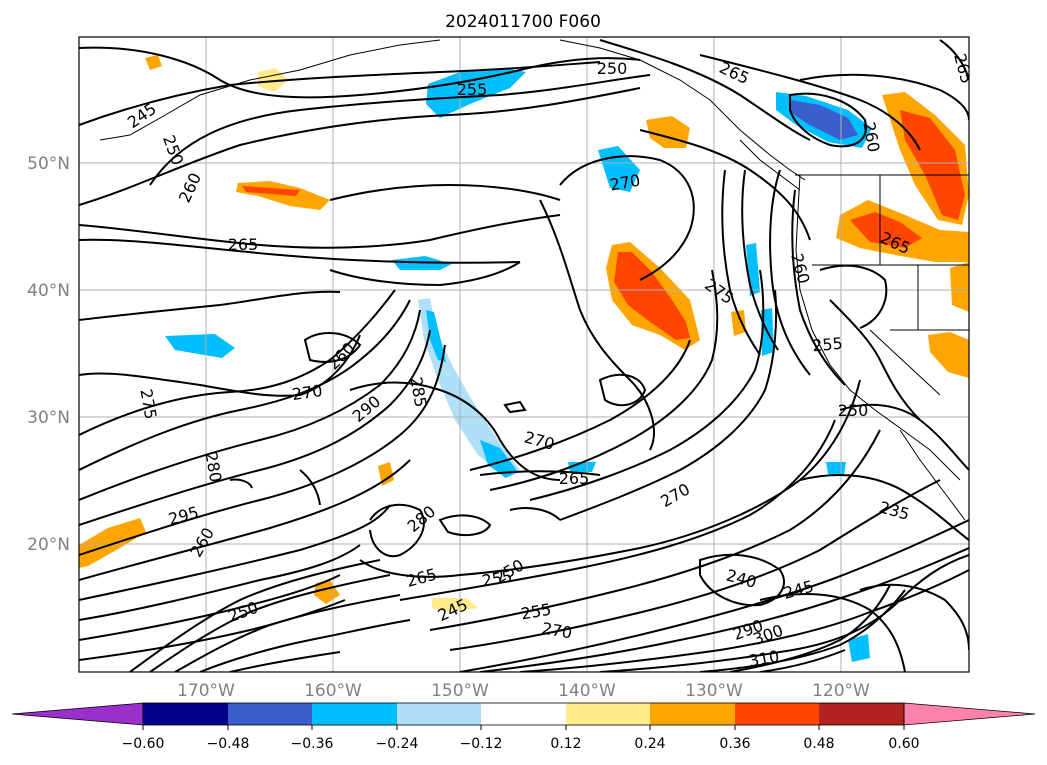 This screenshot has width=1047, height=765. I want to click on colorbar-ticks, so click(523, 727).